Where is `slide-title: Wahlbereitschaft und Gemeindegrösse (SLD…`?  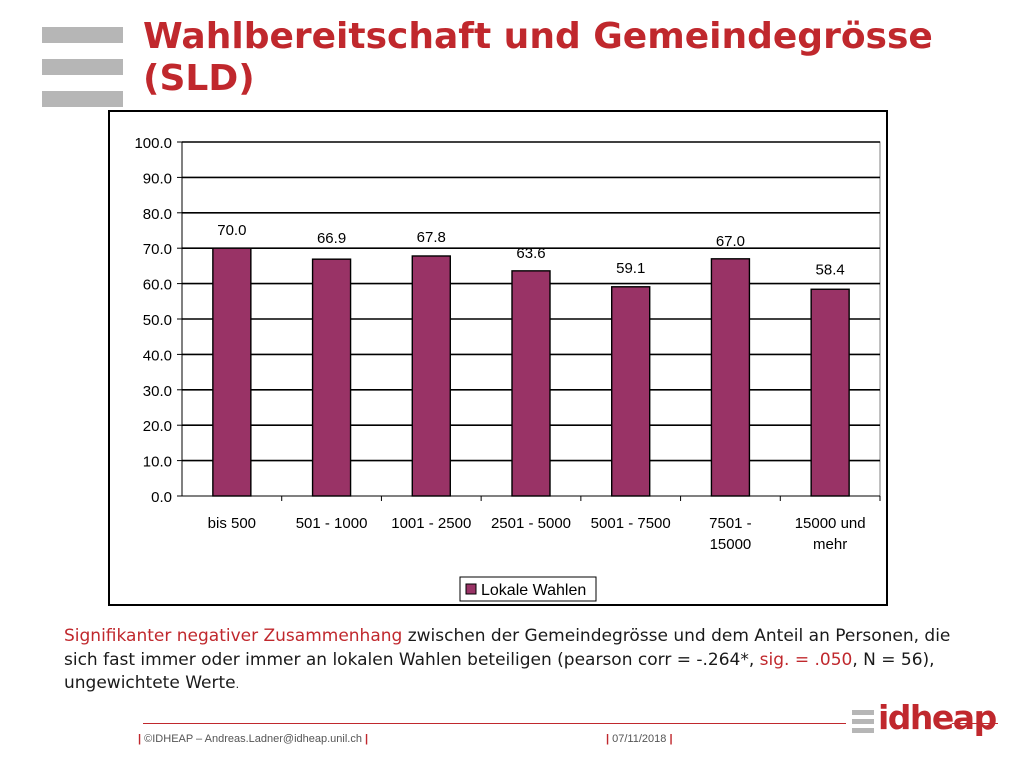 slide-title: Wahlbereitschaft und Gemeindegrösse (SLD… is located at coordinates (538, 57).